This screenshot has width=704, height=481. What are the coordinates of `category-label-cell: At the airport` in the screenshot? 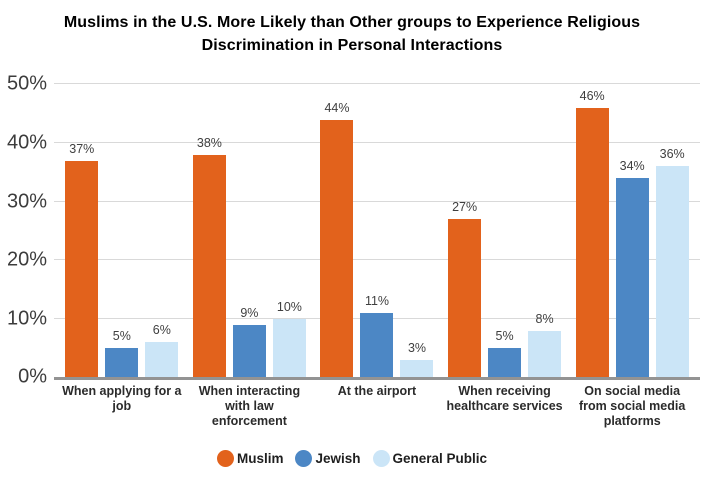 It's located at (377, 406).